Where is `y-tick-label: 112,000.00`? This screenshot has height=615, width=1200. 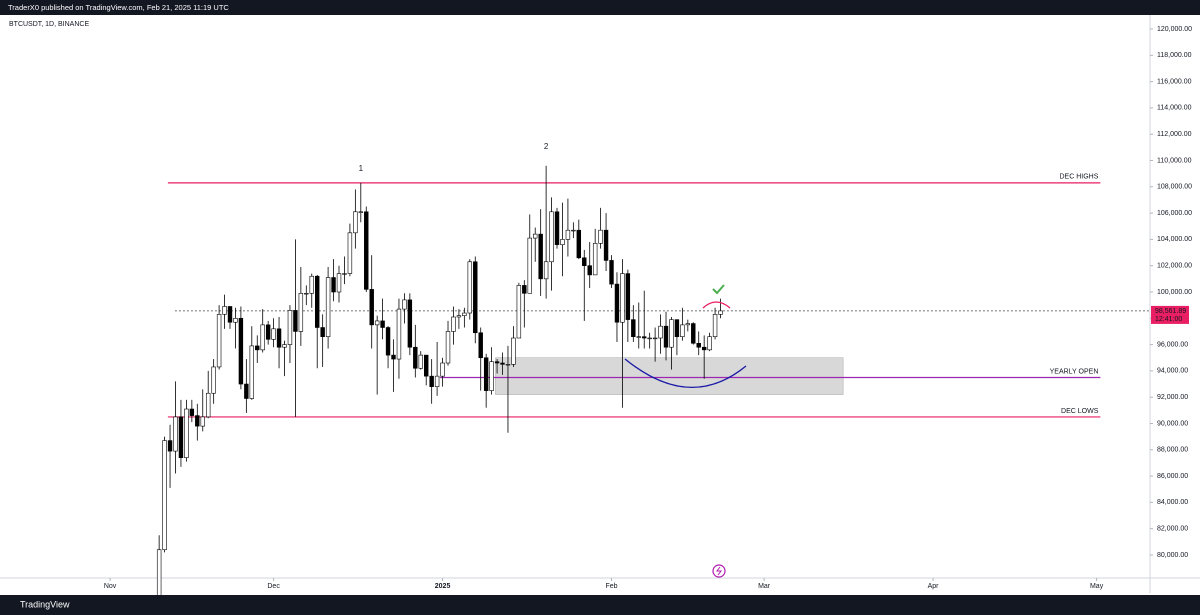
y-tick-label: 112,000.00 is located at coordinates (1174, 134).